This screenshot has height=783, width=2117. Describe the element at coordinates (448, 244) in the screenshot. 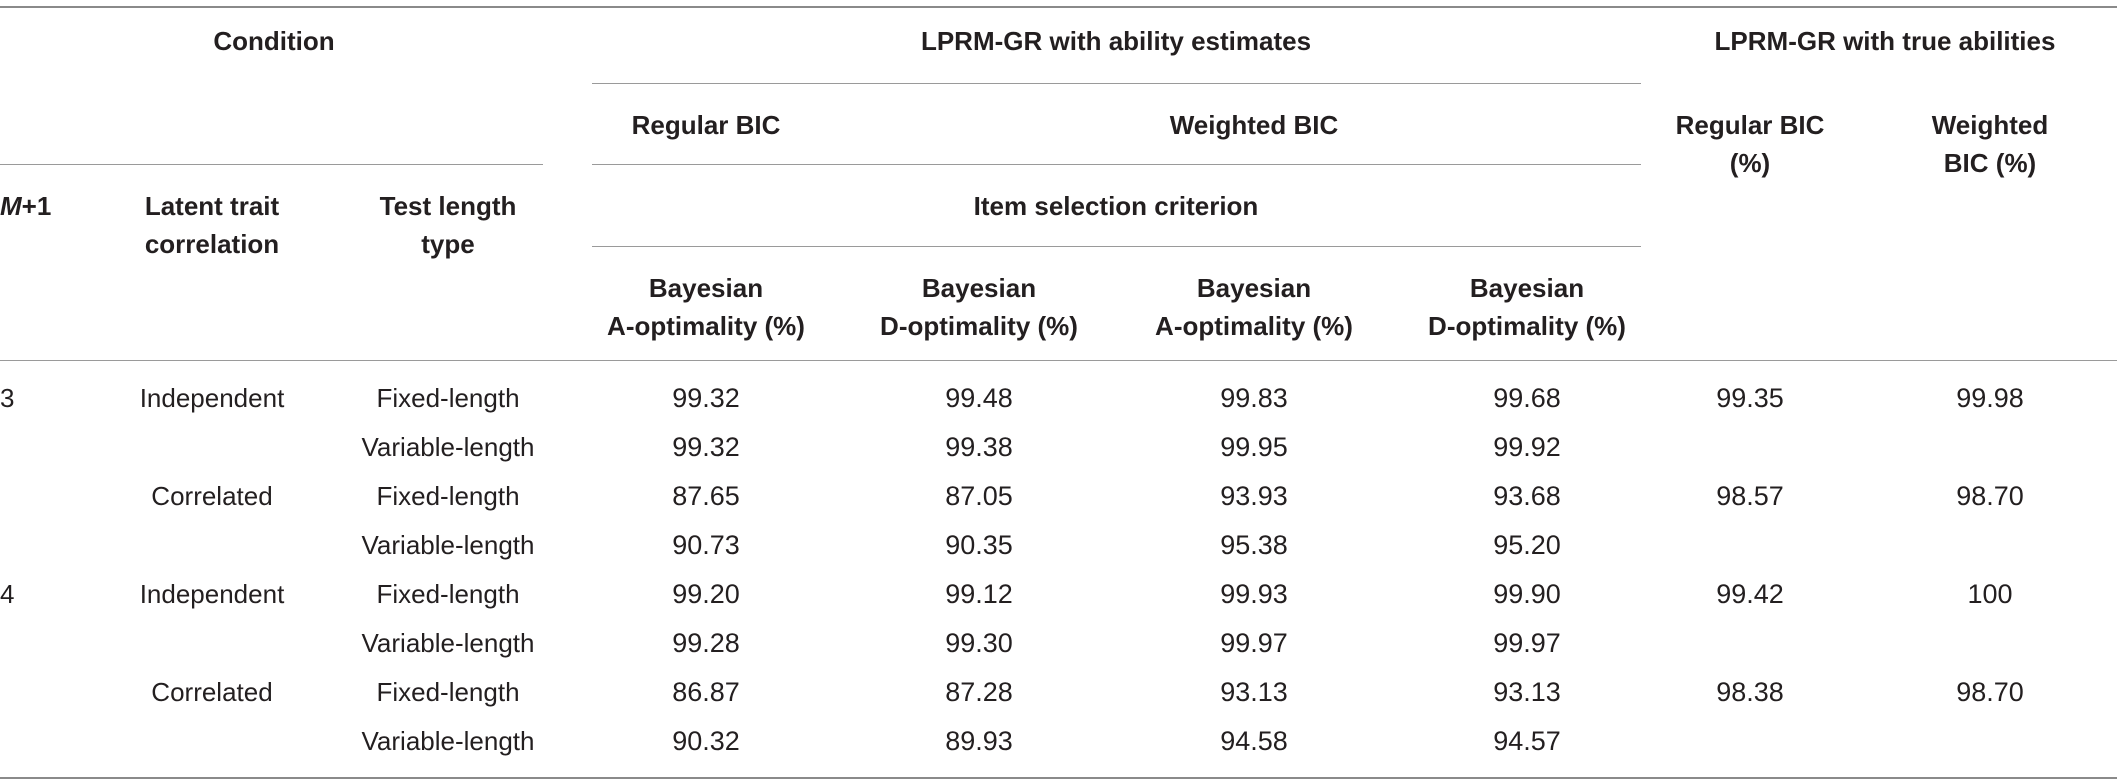

I see `test-length-line2: type` at that location.